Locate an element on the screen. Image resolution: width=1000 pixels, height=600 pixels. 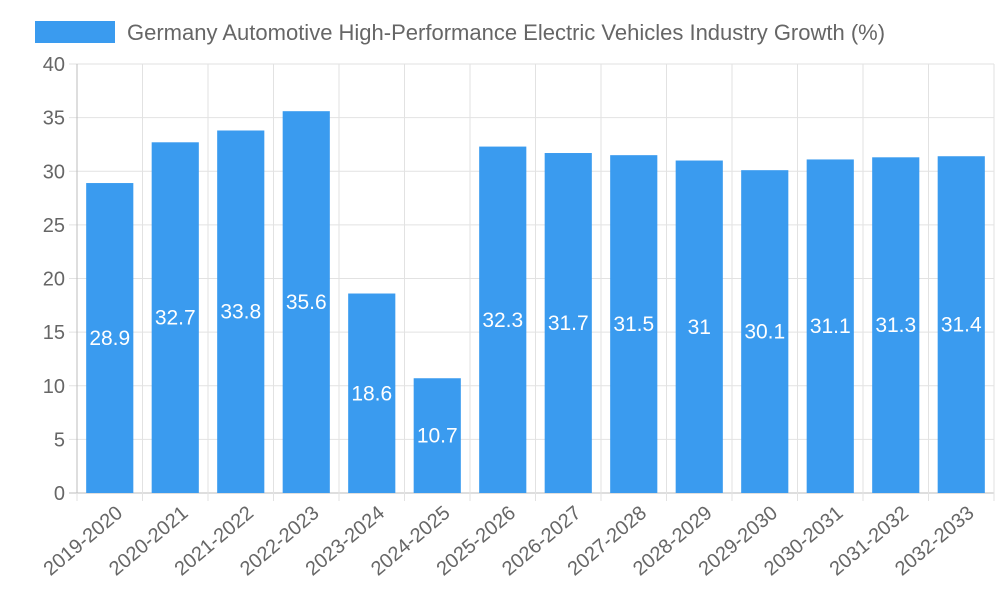
y-axis-ticks: 0 5 10 15 20 25 30 35 40 is located at coordinates (54, 279).